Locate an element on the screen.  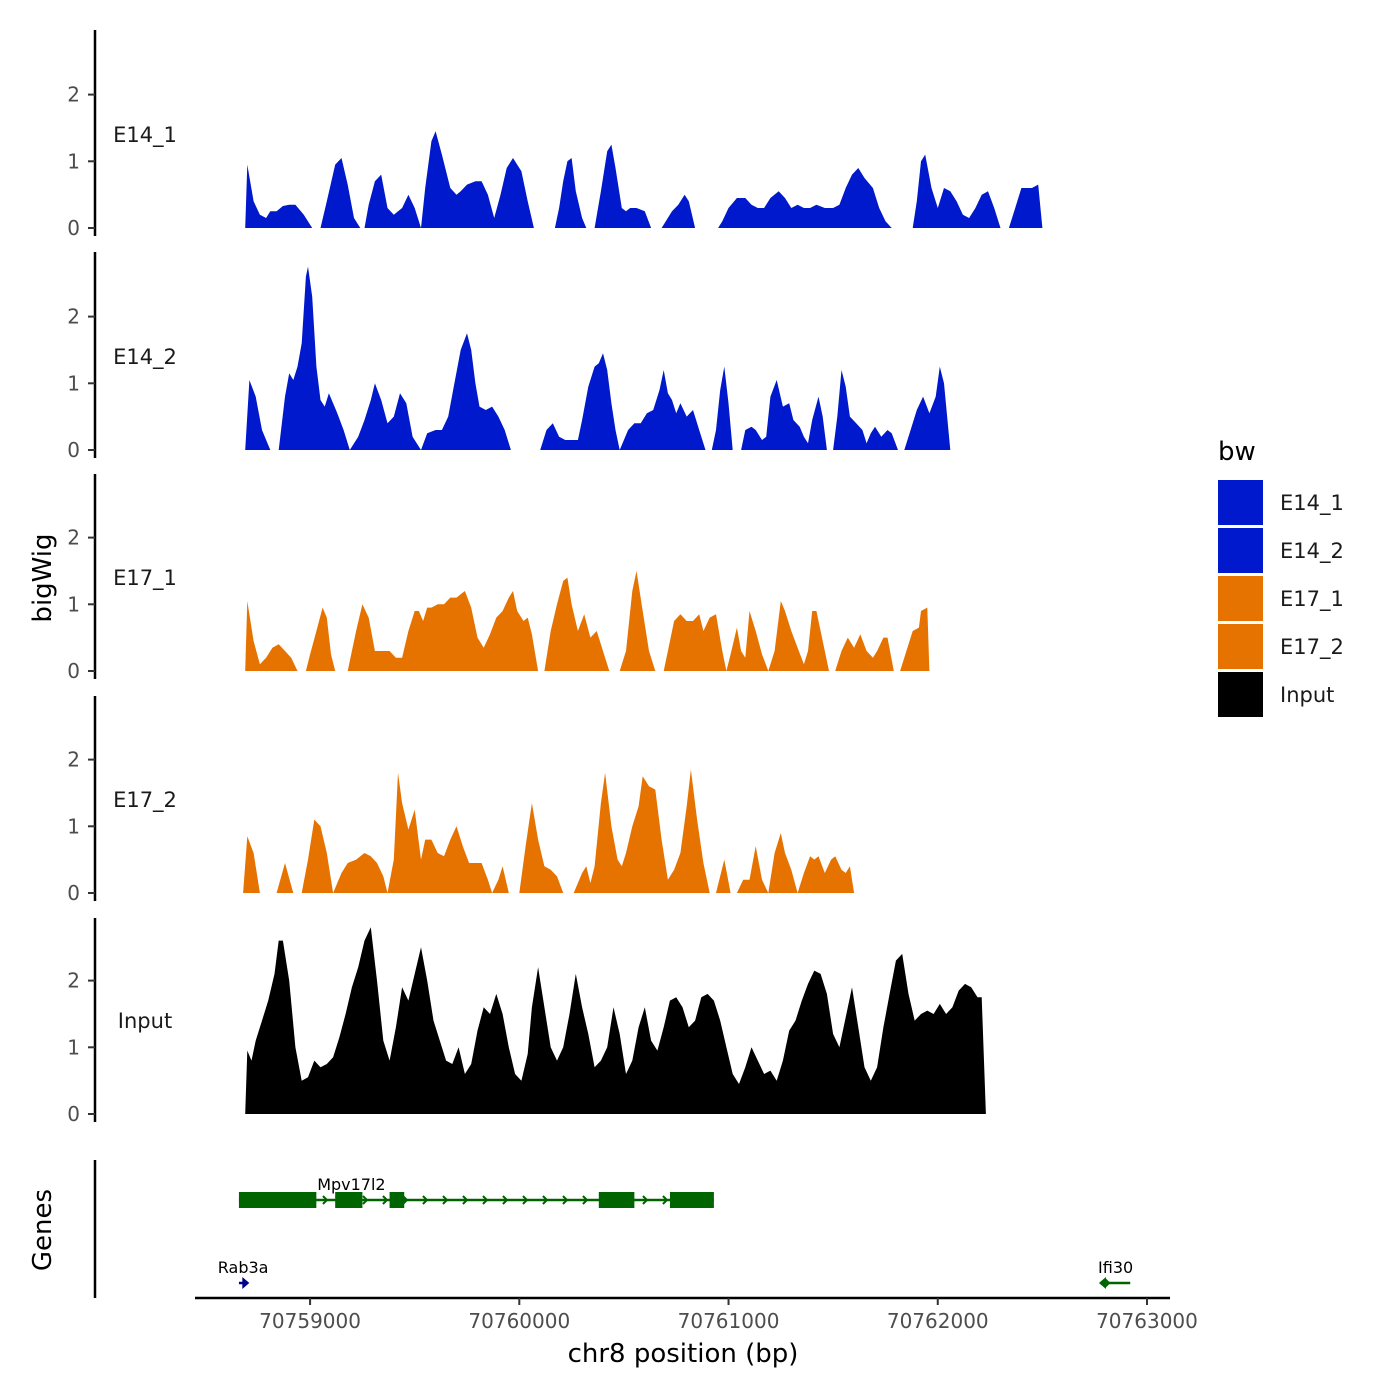
y-axis-title: bigWig is located at coordinates (43, 577).